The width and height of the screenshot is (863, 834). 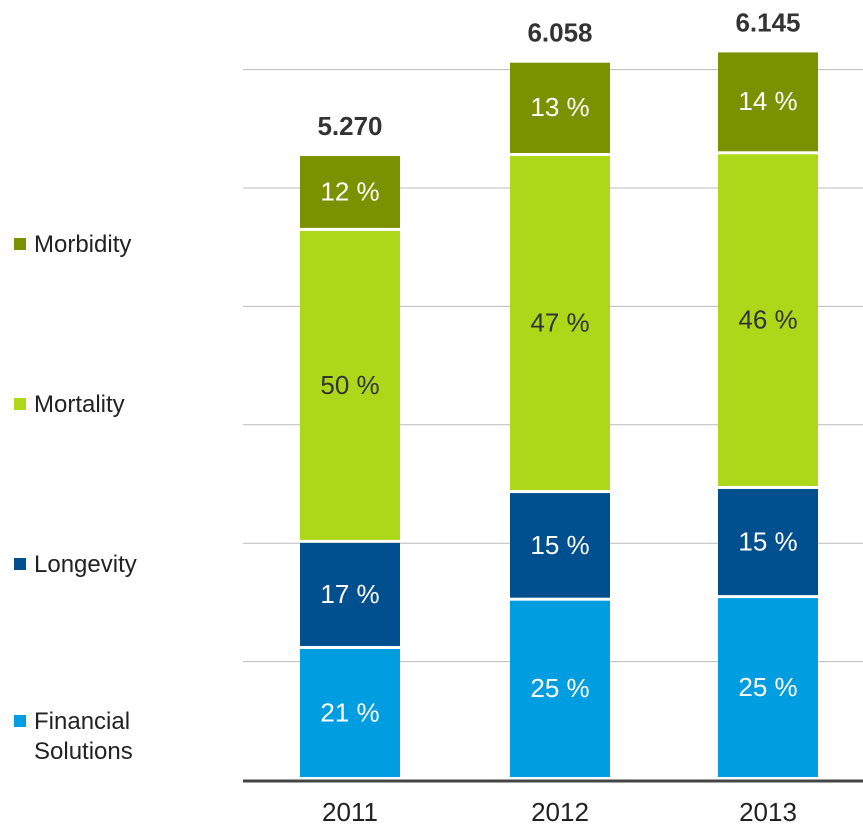 What do you see at coordinates (767, 22) in the screenshot?
I see `total-label: 6.145` at bounding box center [767, 22].